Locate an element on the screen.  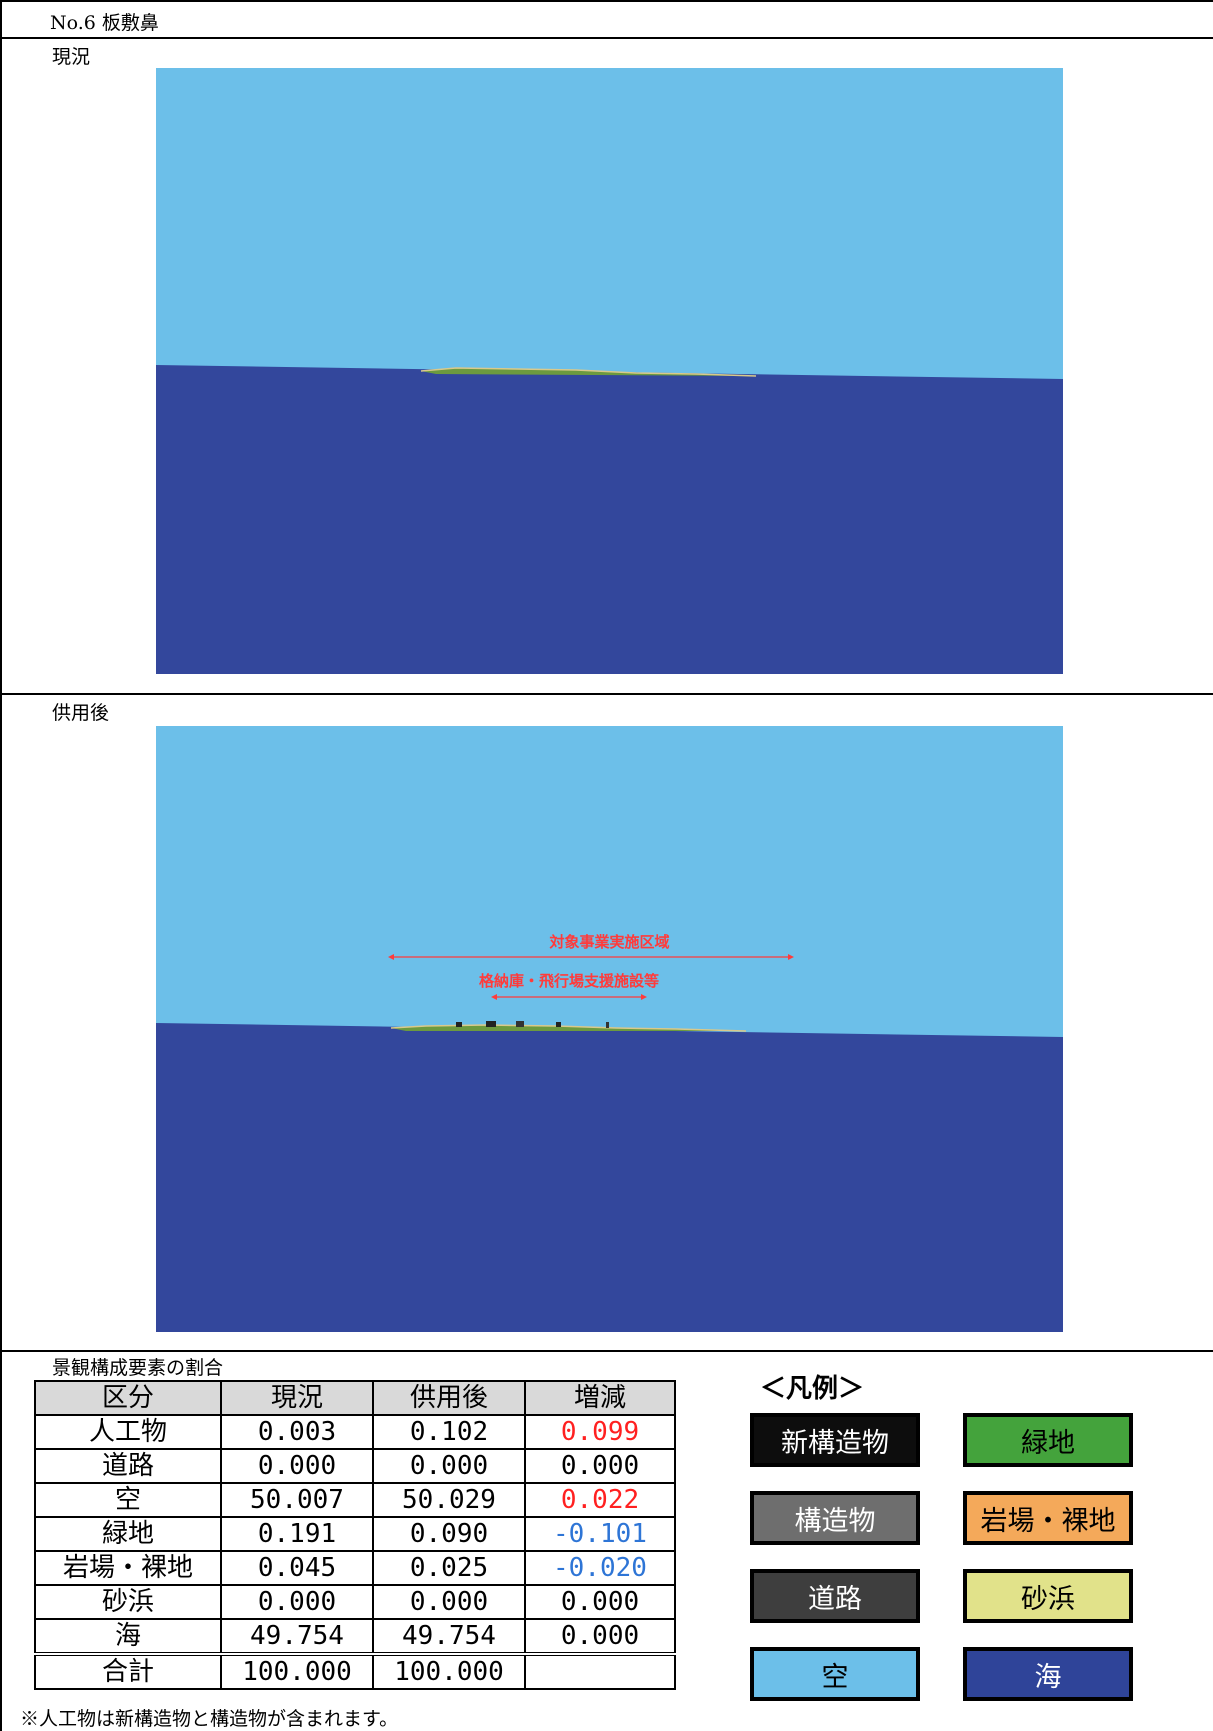
cell-current: 0.191 is located at coordinates (297, 1534).